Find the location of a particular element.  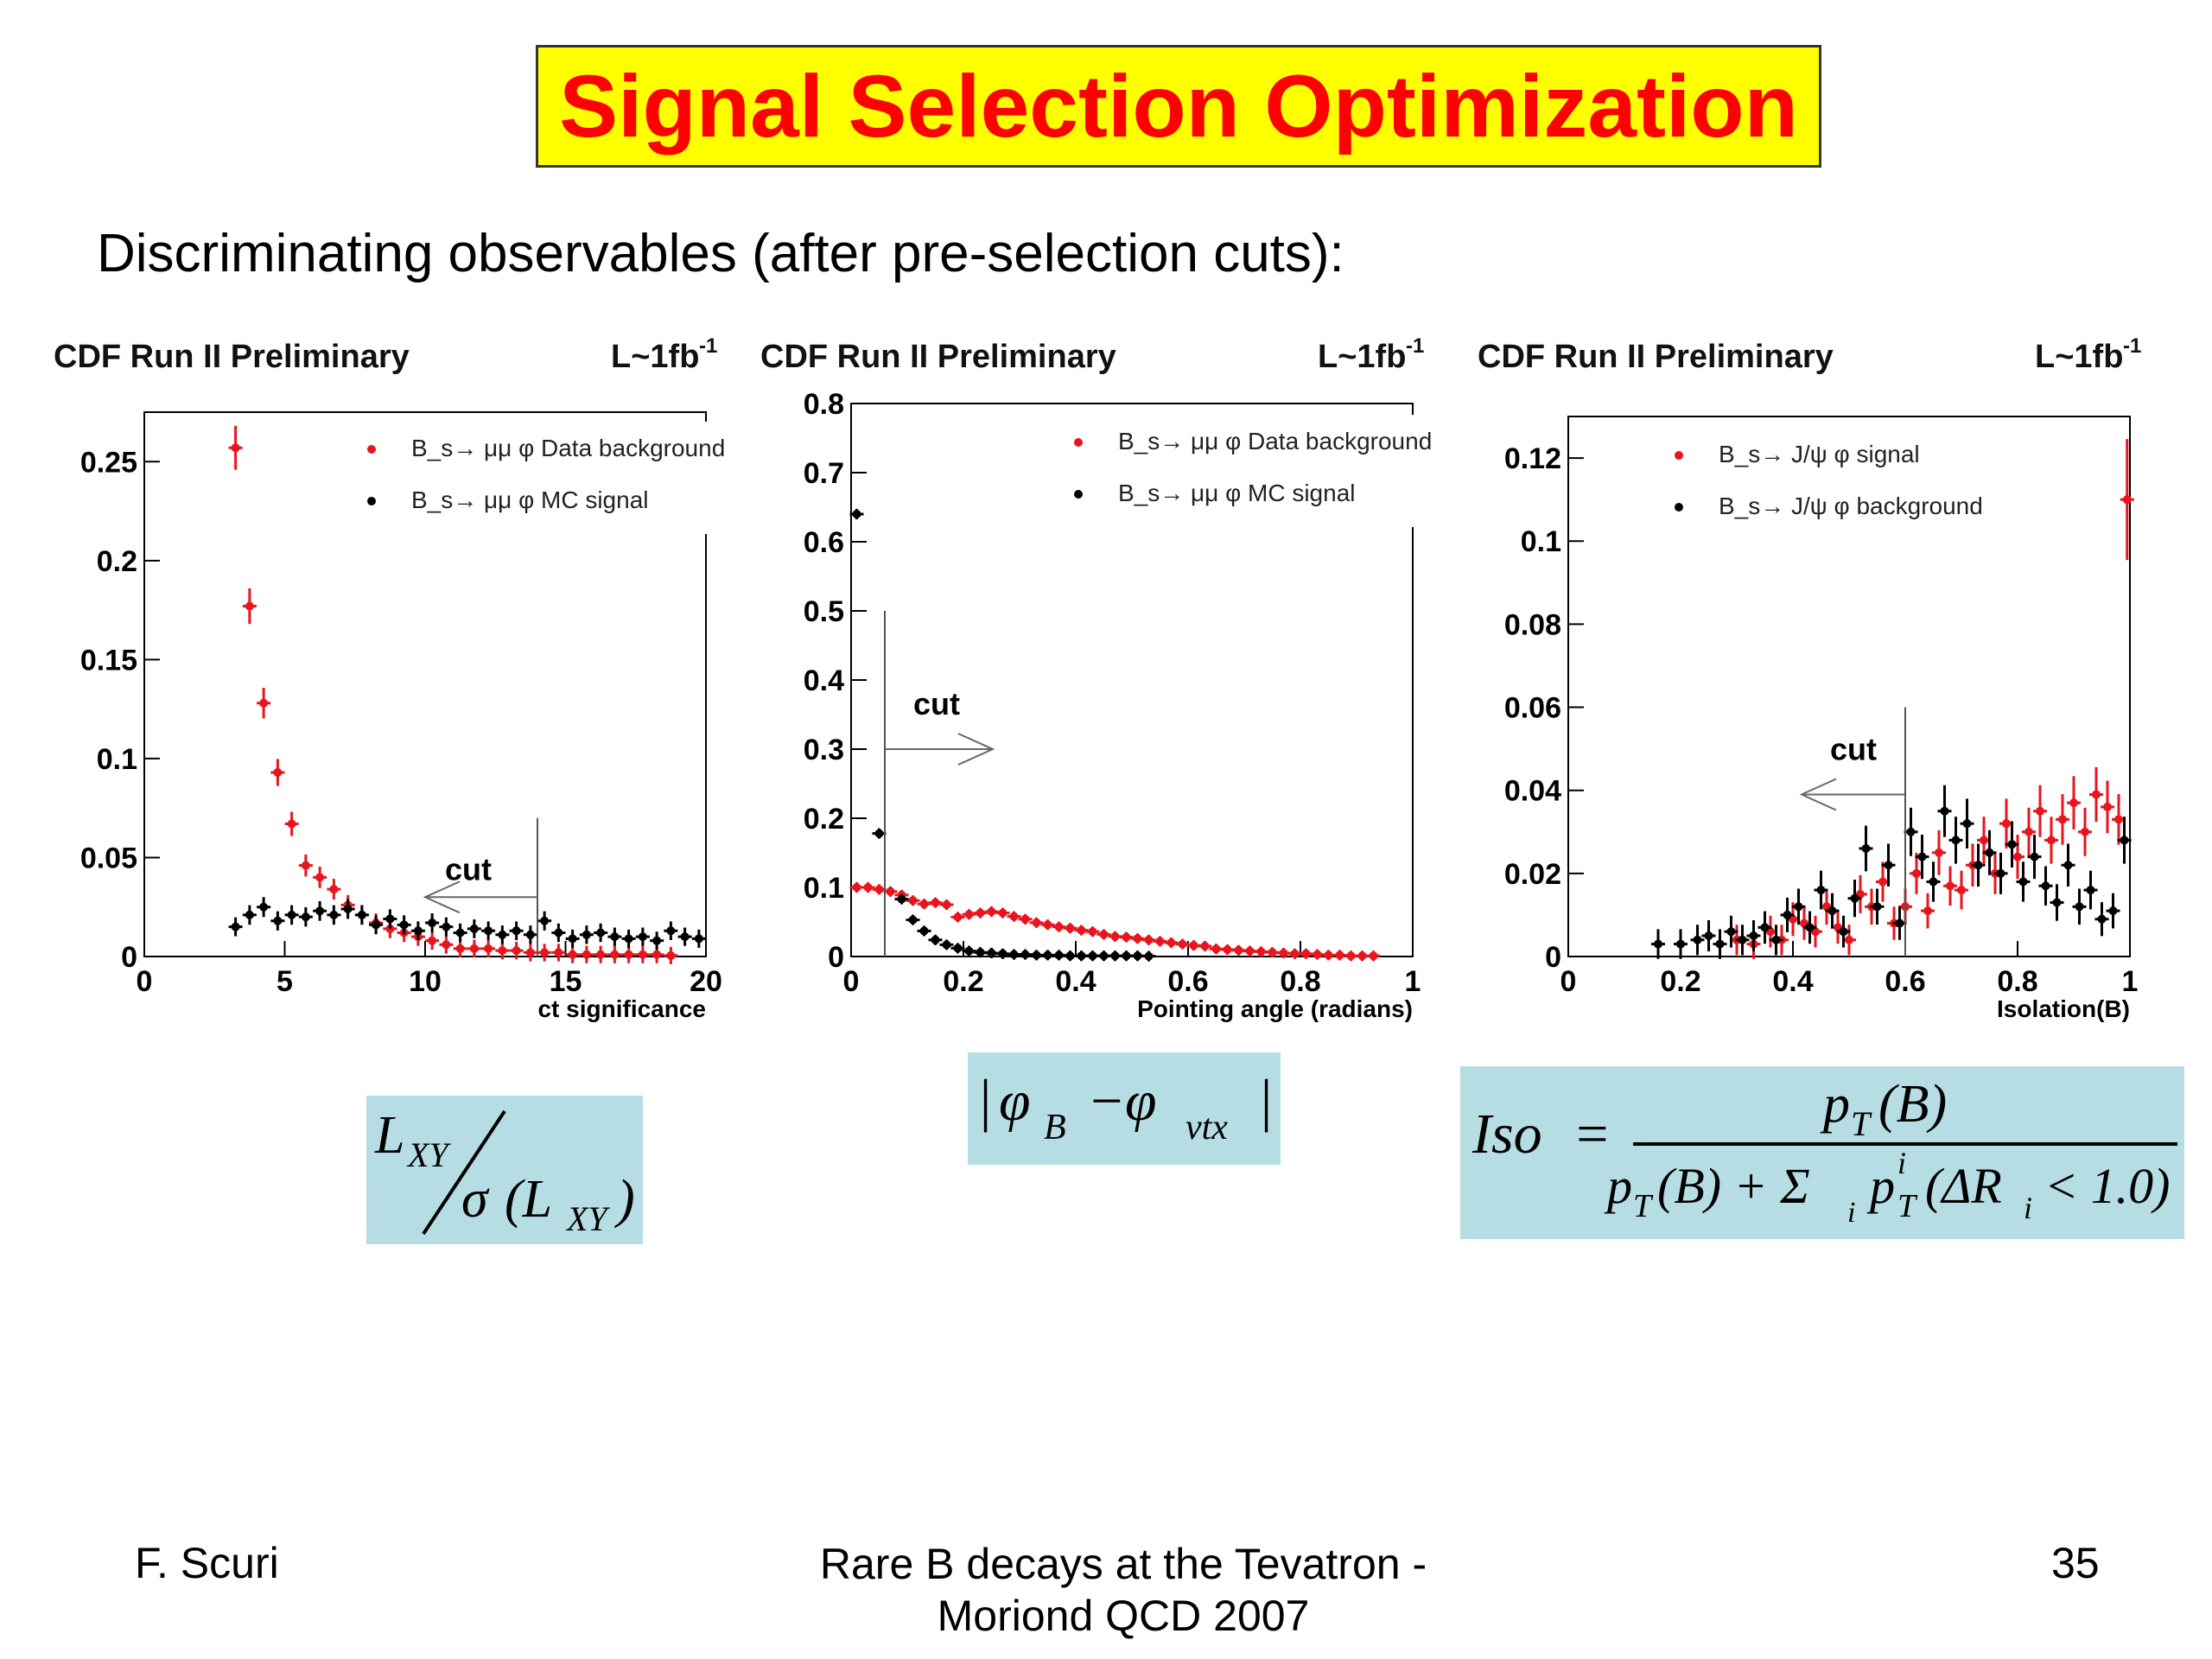

footer-talk-line2: Moriond QCD 2007 is located at coordinates (1123, 1616).